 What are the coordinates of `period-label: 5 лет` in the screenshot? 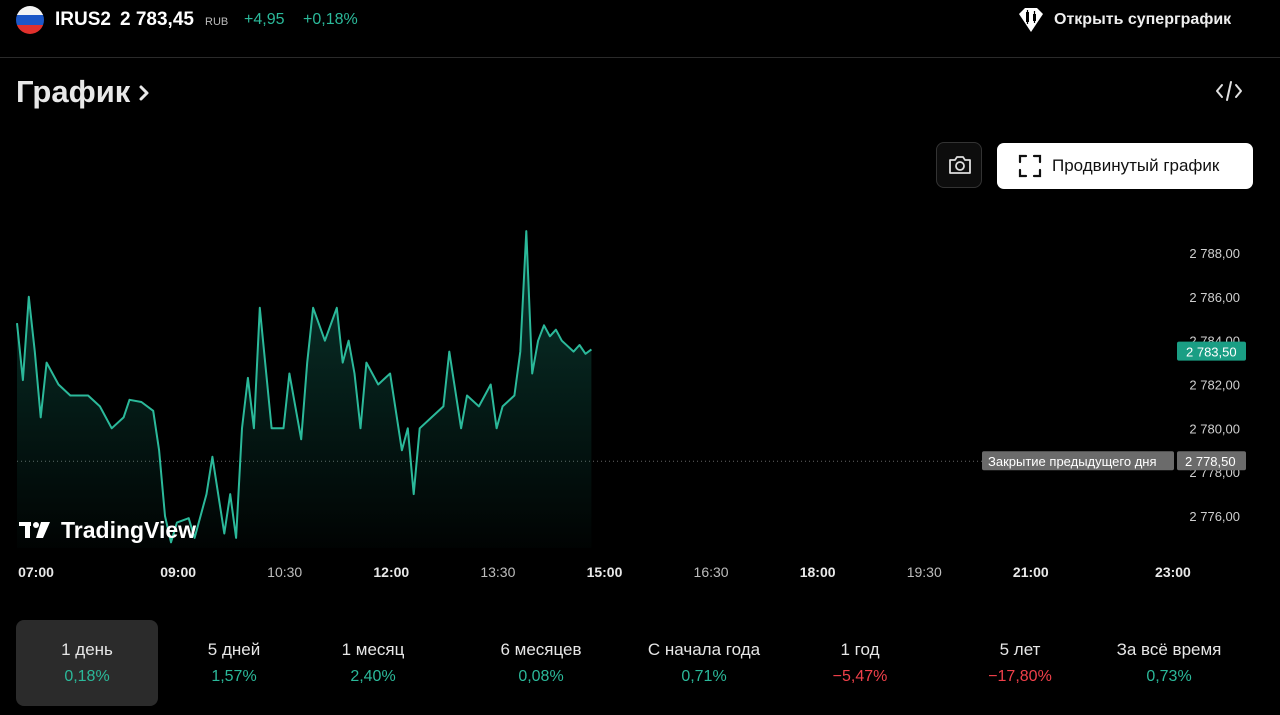 It's located at (1020, 649).